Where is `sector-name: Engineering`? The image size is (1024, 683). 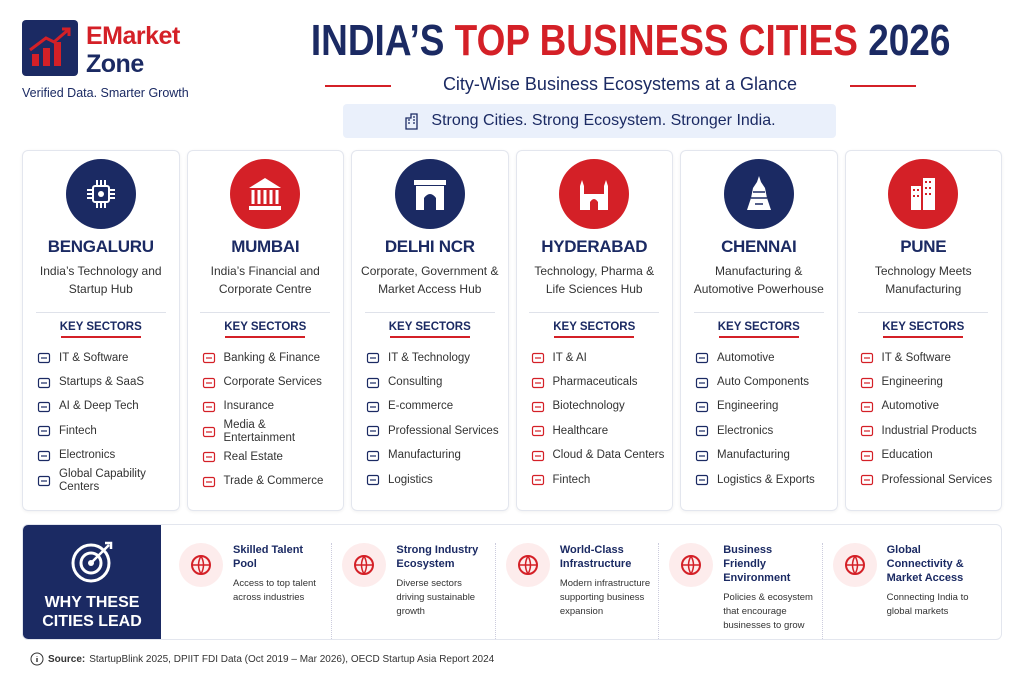
sector-name: Engineering is located at coordinates (748, 406).